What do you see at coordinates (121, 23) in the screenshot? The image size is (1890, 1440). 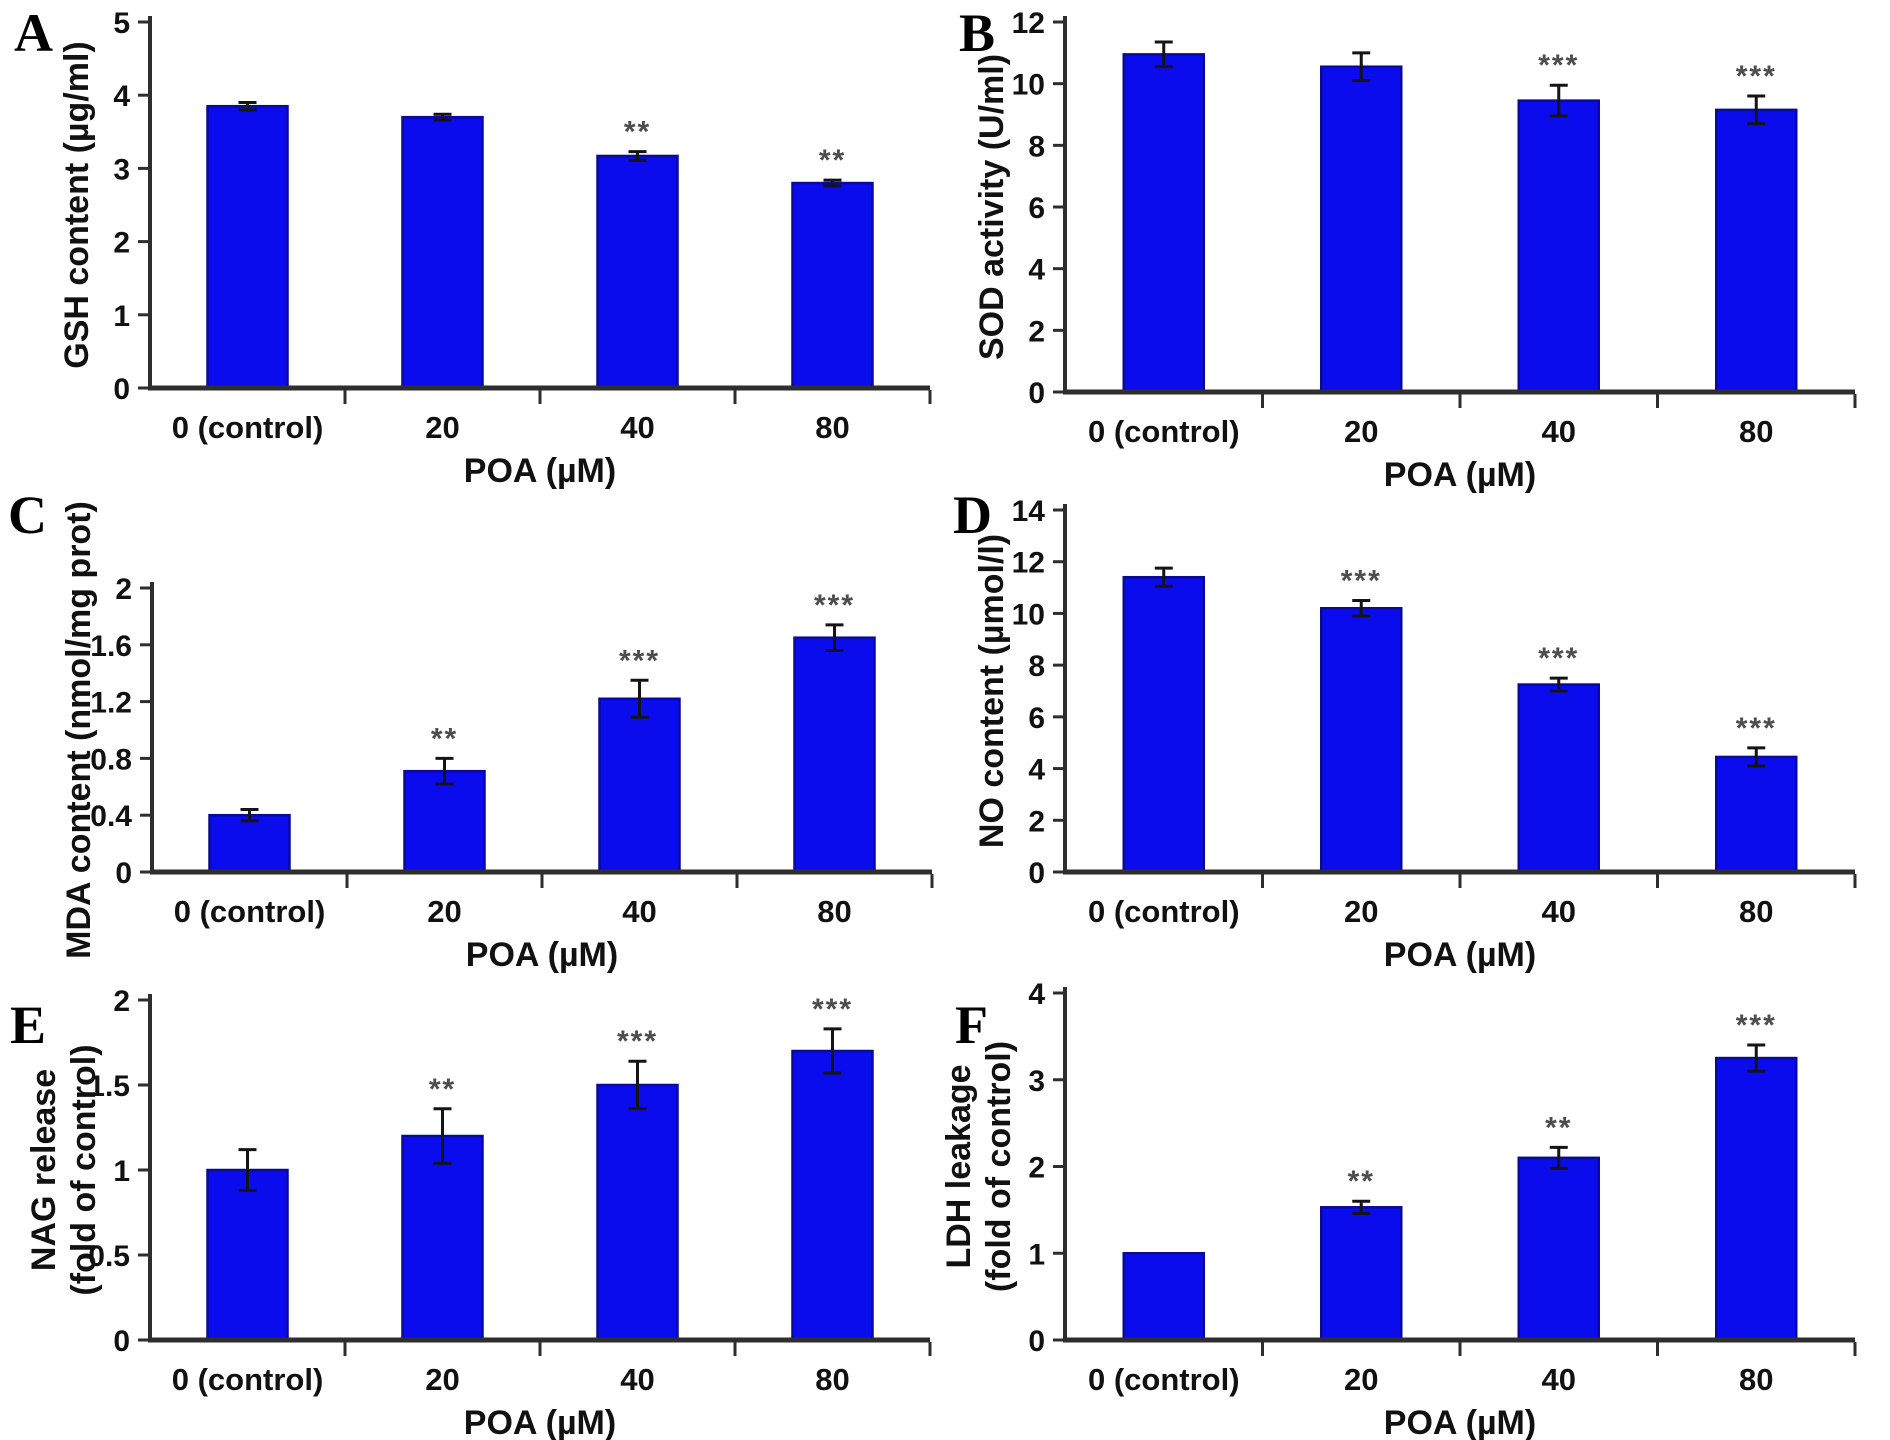 I see `svg-text: 5` at bounding box center [121, 23].